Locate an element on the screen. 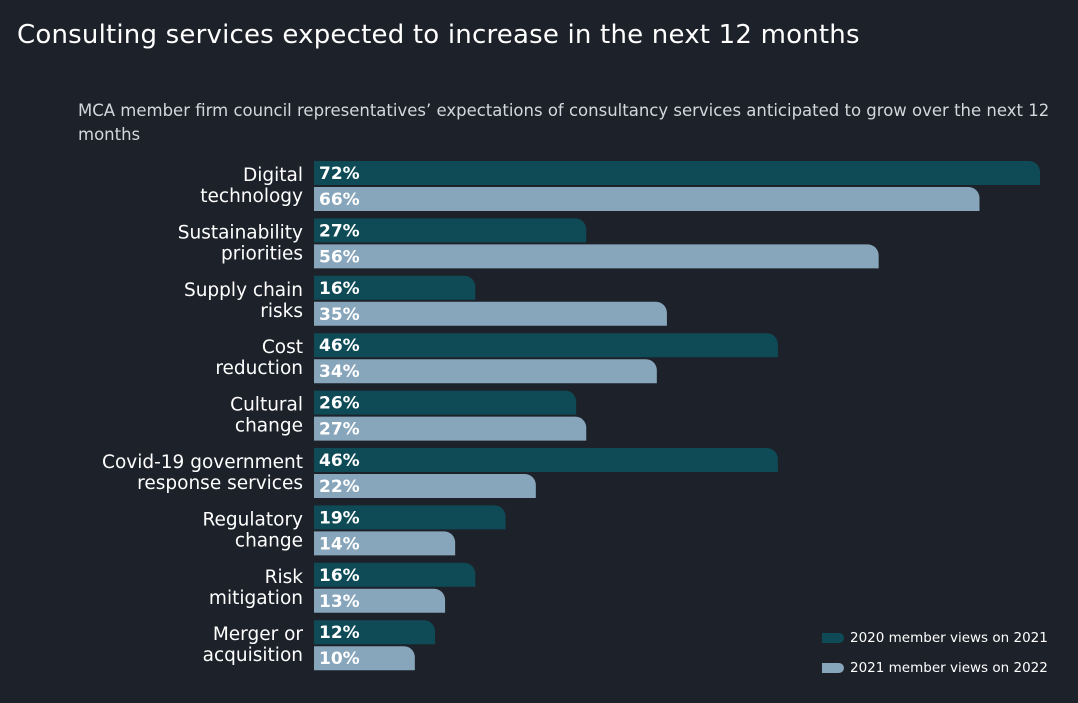 The width and height of the screenshot is (1078, 703). legend-swatch-2020 is located at coordinates (833, 638).